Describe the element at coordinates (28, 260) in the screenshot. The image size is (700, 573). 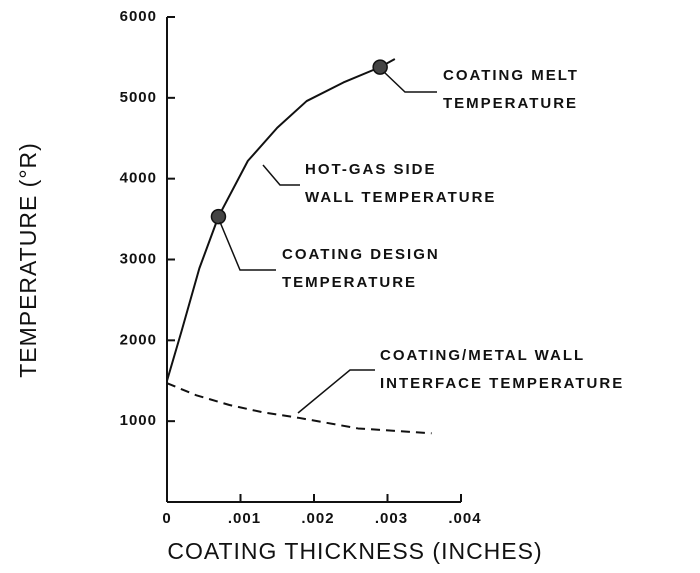
I see `y-axis-label: TEMPERATURE (°R)` at that location.